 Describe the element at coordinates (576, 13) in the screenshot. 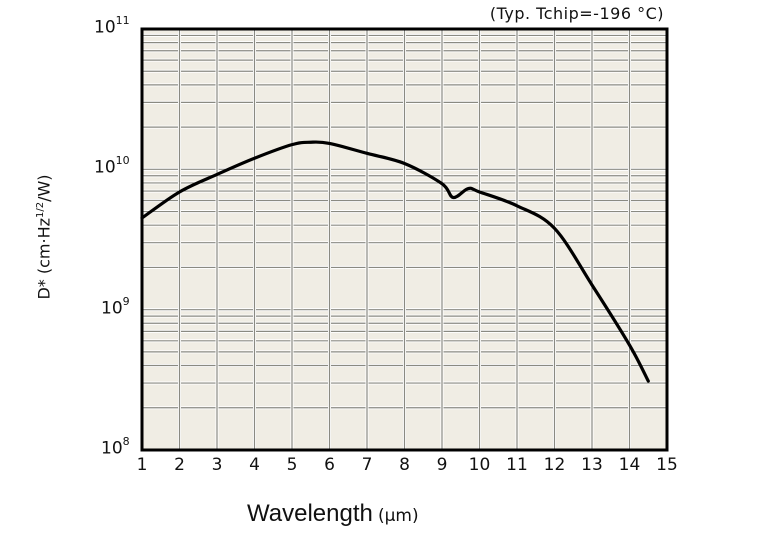

I see `temperature-annotation: (Typ. Tchip=-196 °C)` at that location.